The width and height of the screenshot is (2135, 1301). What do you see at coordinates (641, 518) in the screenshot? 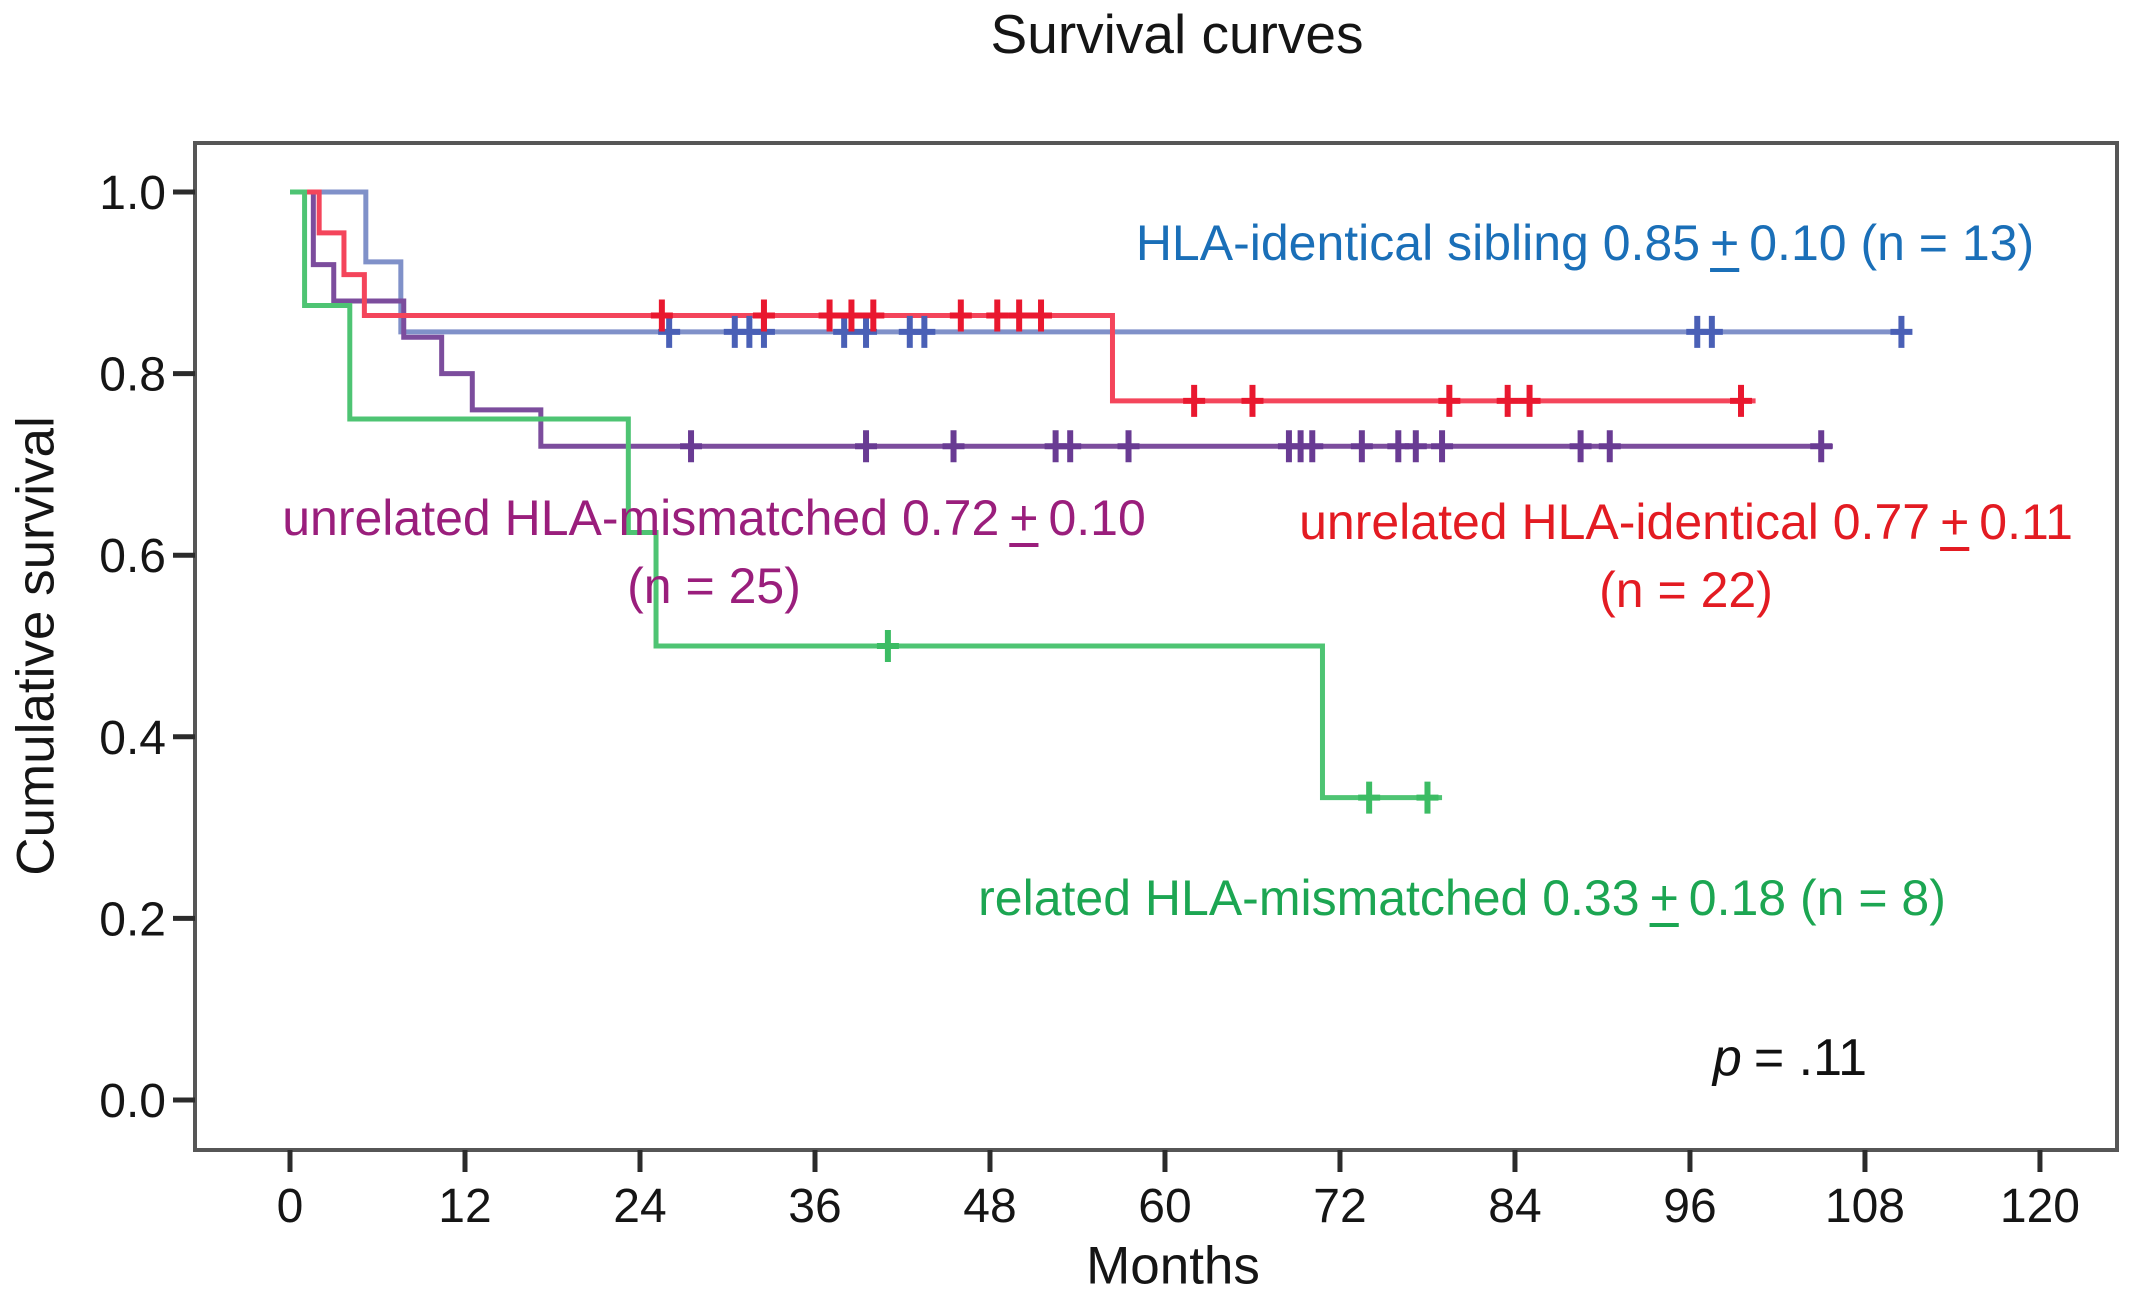
I see `legend-unrel-mm-text: unrelated HLA-mismatched 0.72` at bounding box center [641, 518].